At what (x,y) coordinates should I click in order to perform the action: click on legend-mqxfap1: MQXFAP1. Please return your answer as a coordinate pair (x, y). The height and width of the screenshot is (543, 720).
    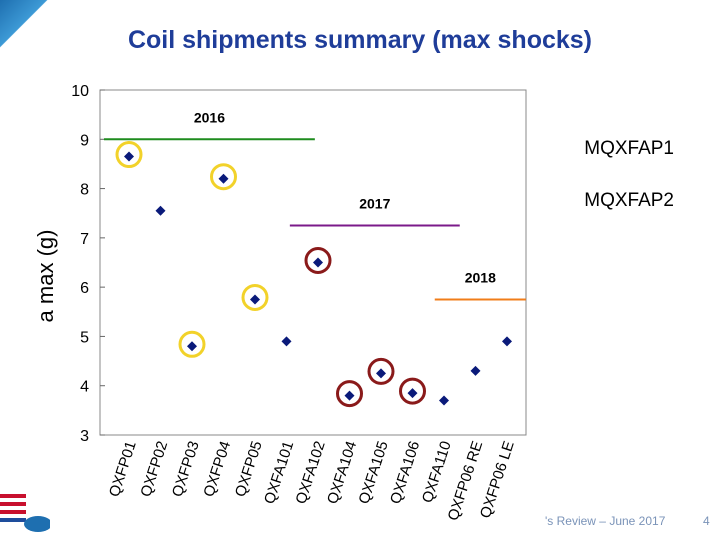
    Looking at the image, I should click on (629, 148).